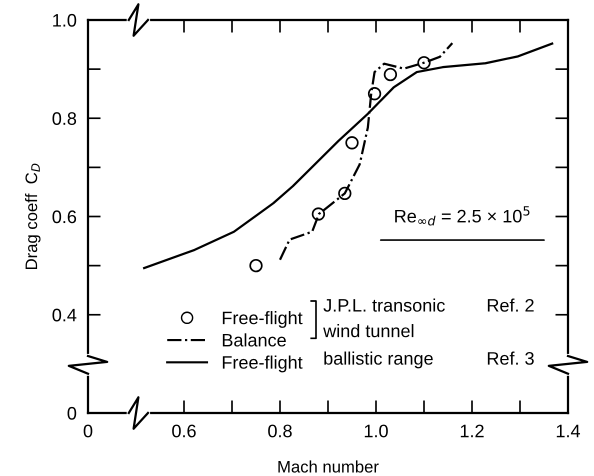 The height and width of the screenshot is (476, 594). Describe the element at coordinates (64, 118) in the screenshot. I see `y-tick-label: 0.8` at that location.